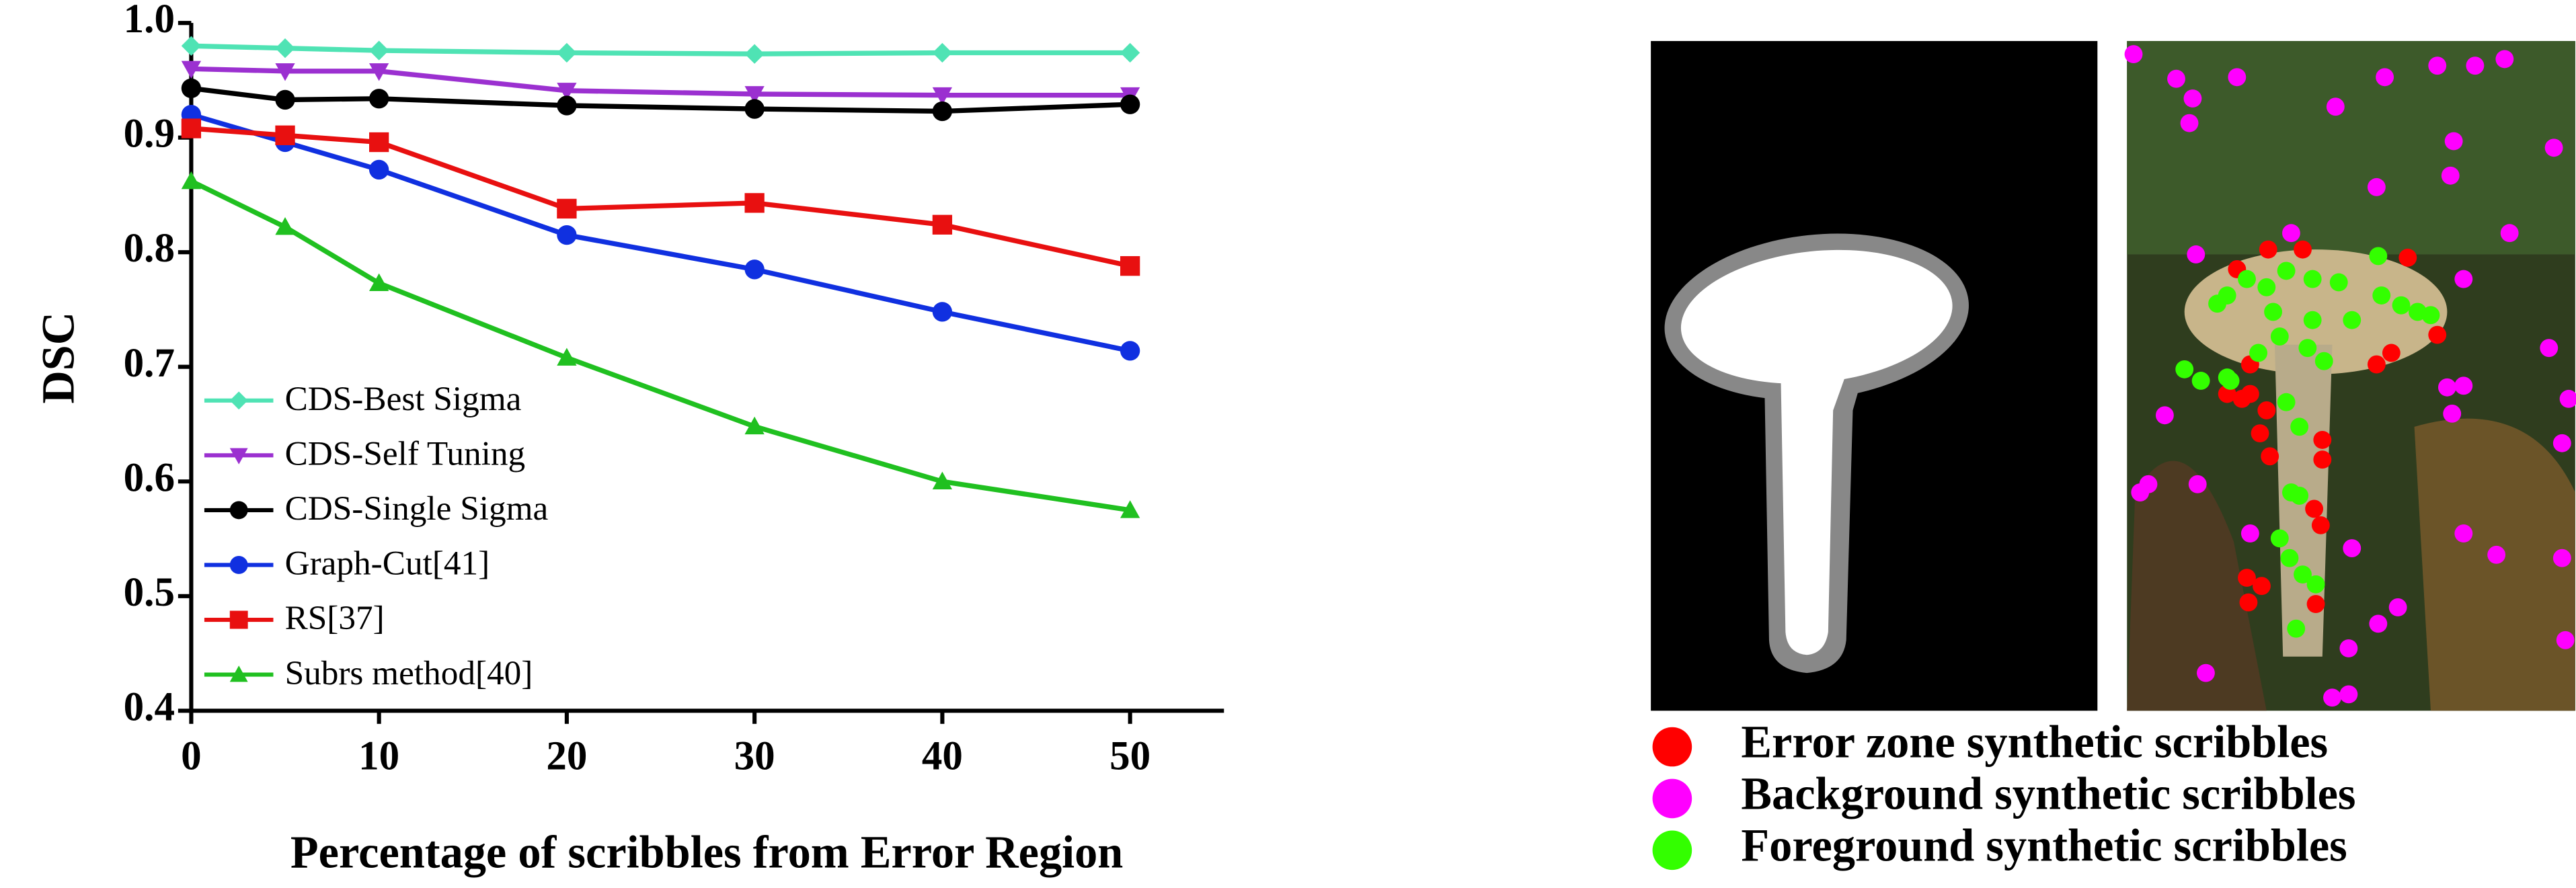 The width and height of the screenshot is (2576, 888). Describe the element at coordinates (192, 756) in the screenshot. I see `x-tick-label: 0` at that location.